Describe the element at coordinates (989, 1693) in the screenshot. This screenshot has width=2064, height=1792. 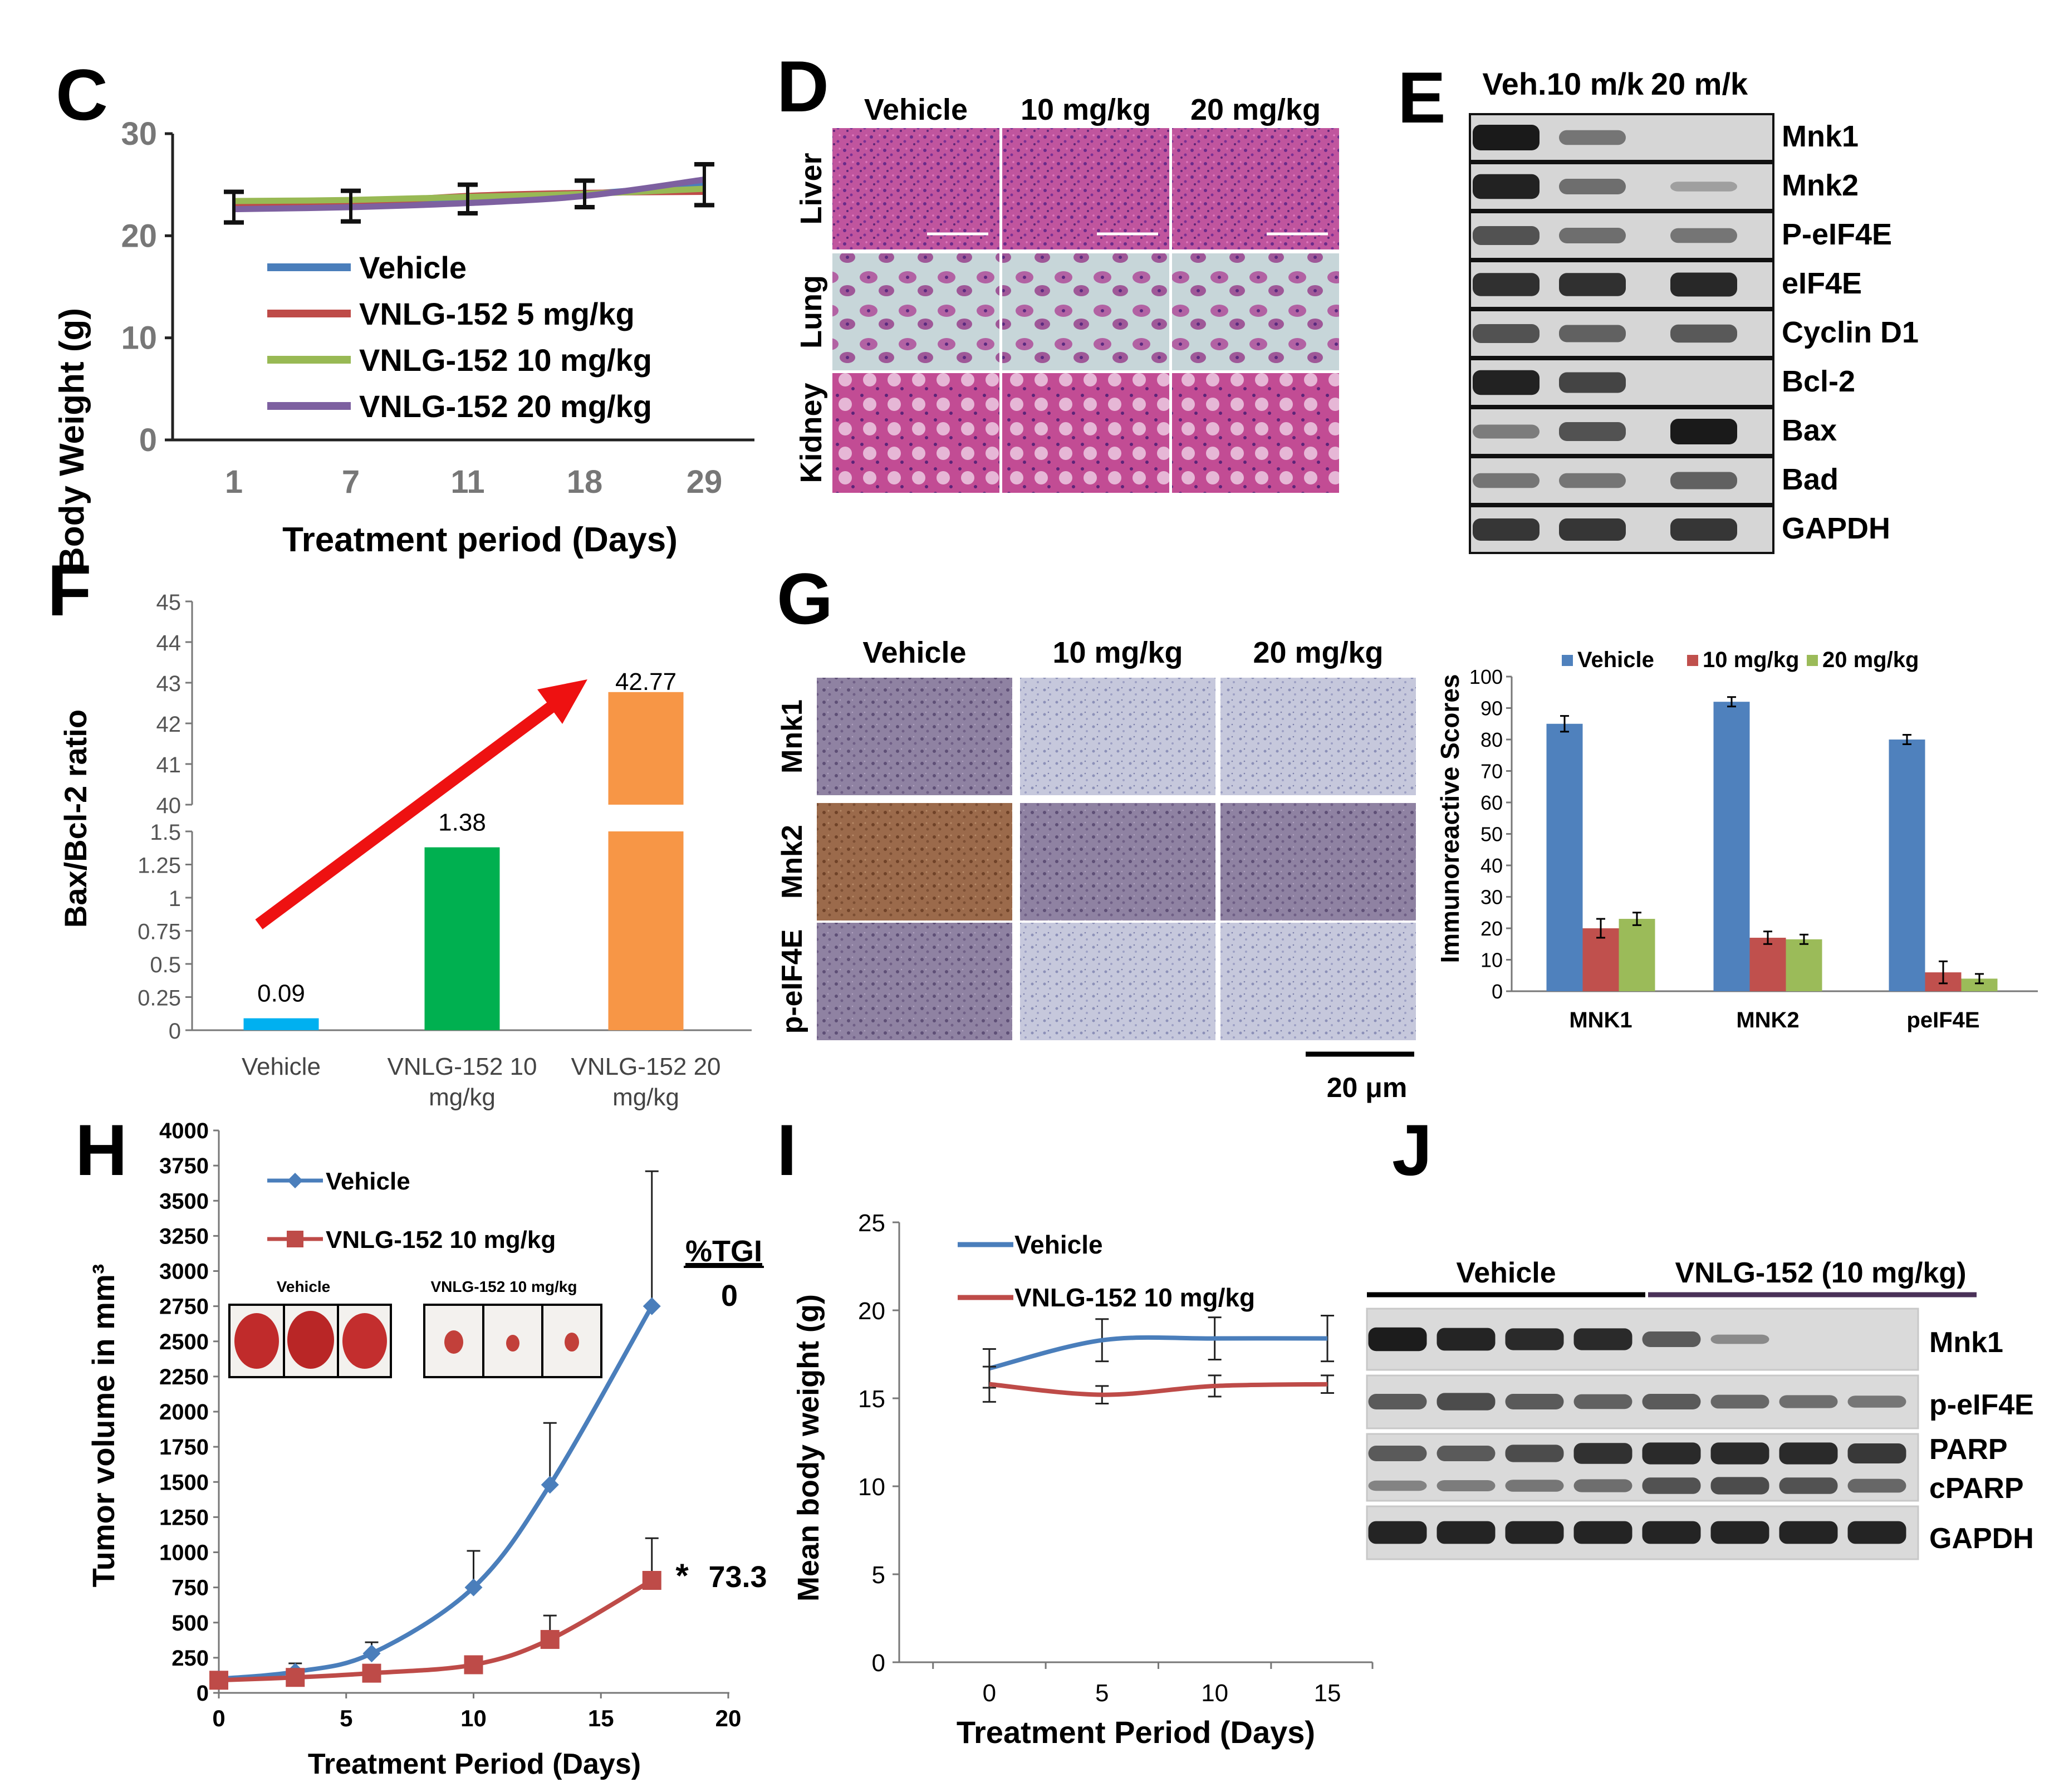
I see `i-x-tick-label: 0` at that location.